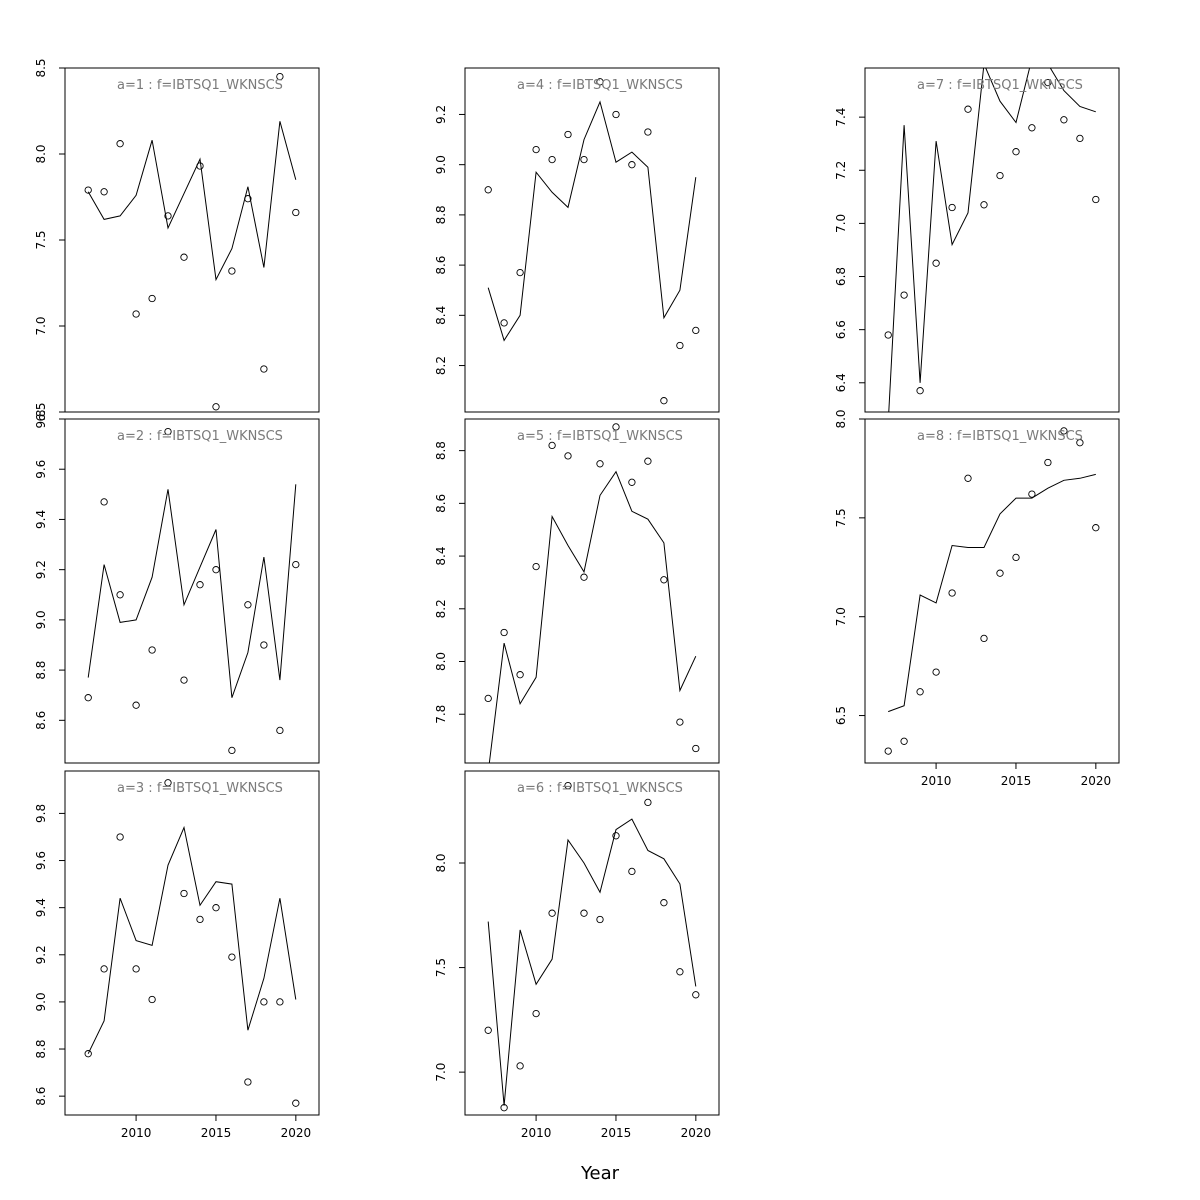 The height and width of the screenshot is (1200, 1200). What do you see at coordinates (1000, 436) in the screenshot?
I see `panel-title: a=8 : f=IBTSQ1_WKNSCS` at bounding box center [1000, 436].